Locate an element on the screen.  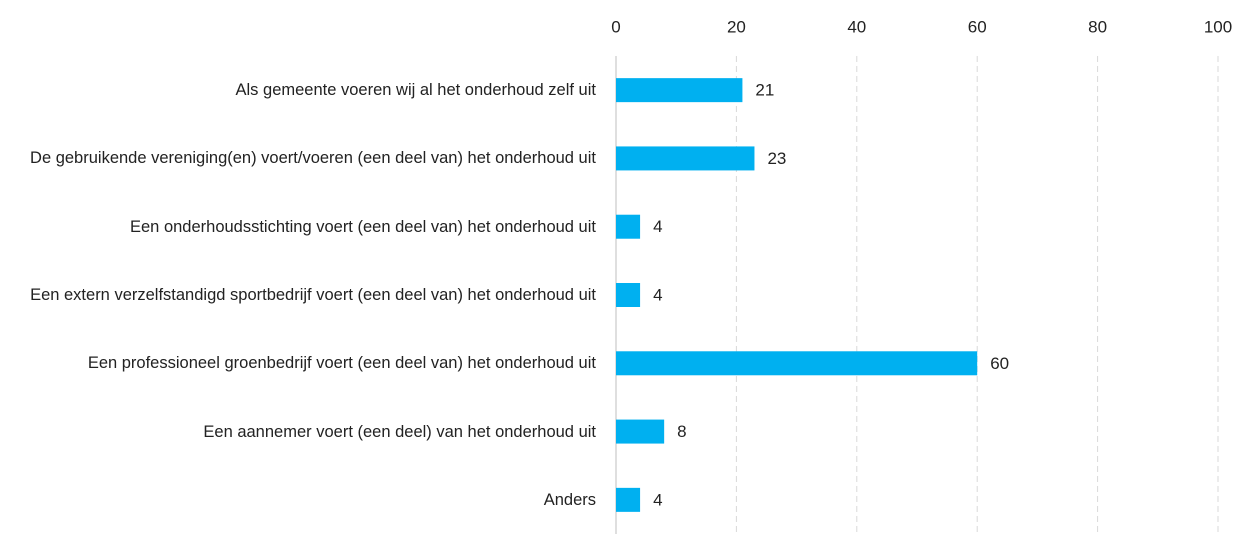
data-label: 60 is located at coordinates (999, 363).